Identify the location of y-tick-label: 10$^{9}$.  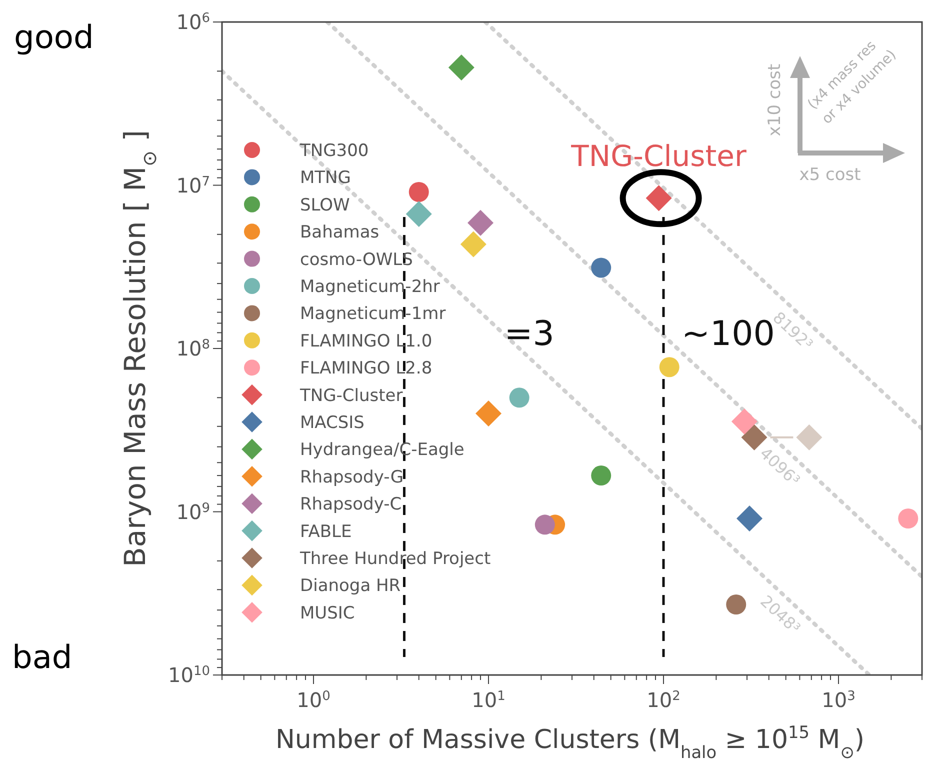
(193, 512).